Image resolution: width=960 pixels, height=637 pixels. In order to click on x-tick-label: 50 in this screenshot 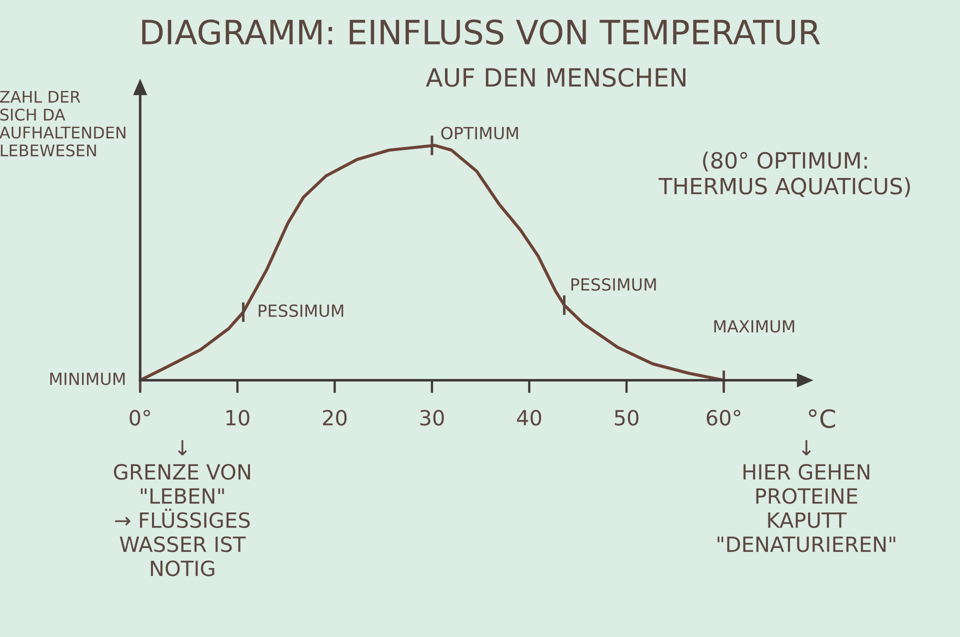, I will do `click(626, 418)`.